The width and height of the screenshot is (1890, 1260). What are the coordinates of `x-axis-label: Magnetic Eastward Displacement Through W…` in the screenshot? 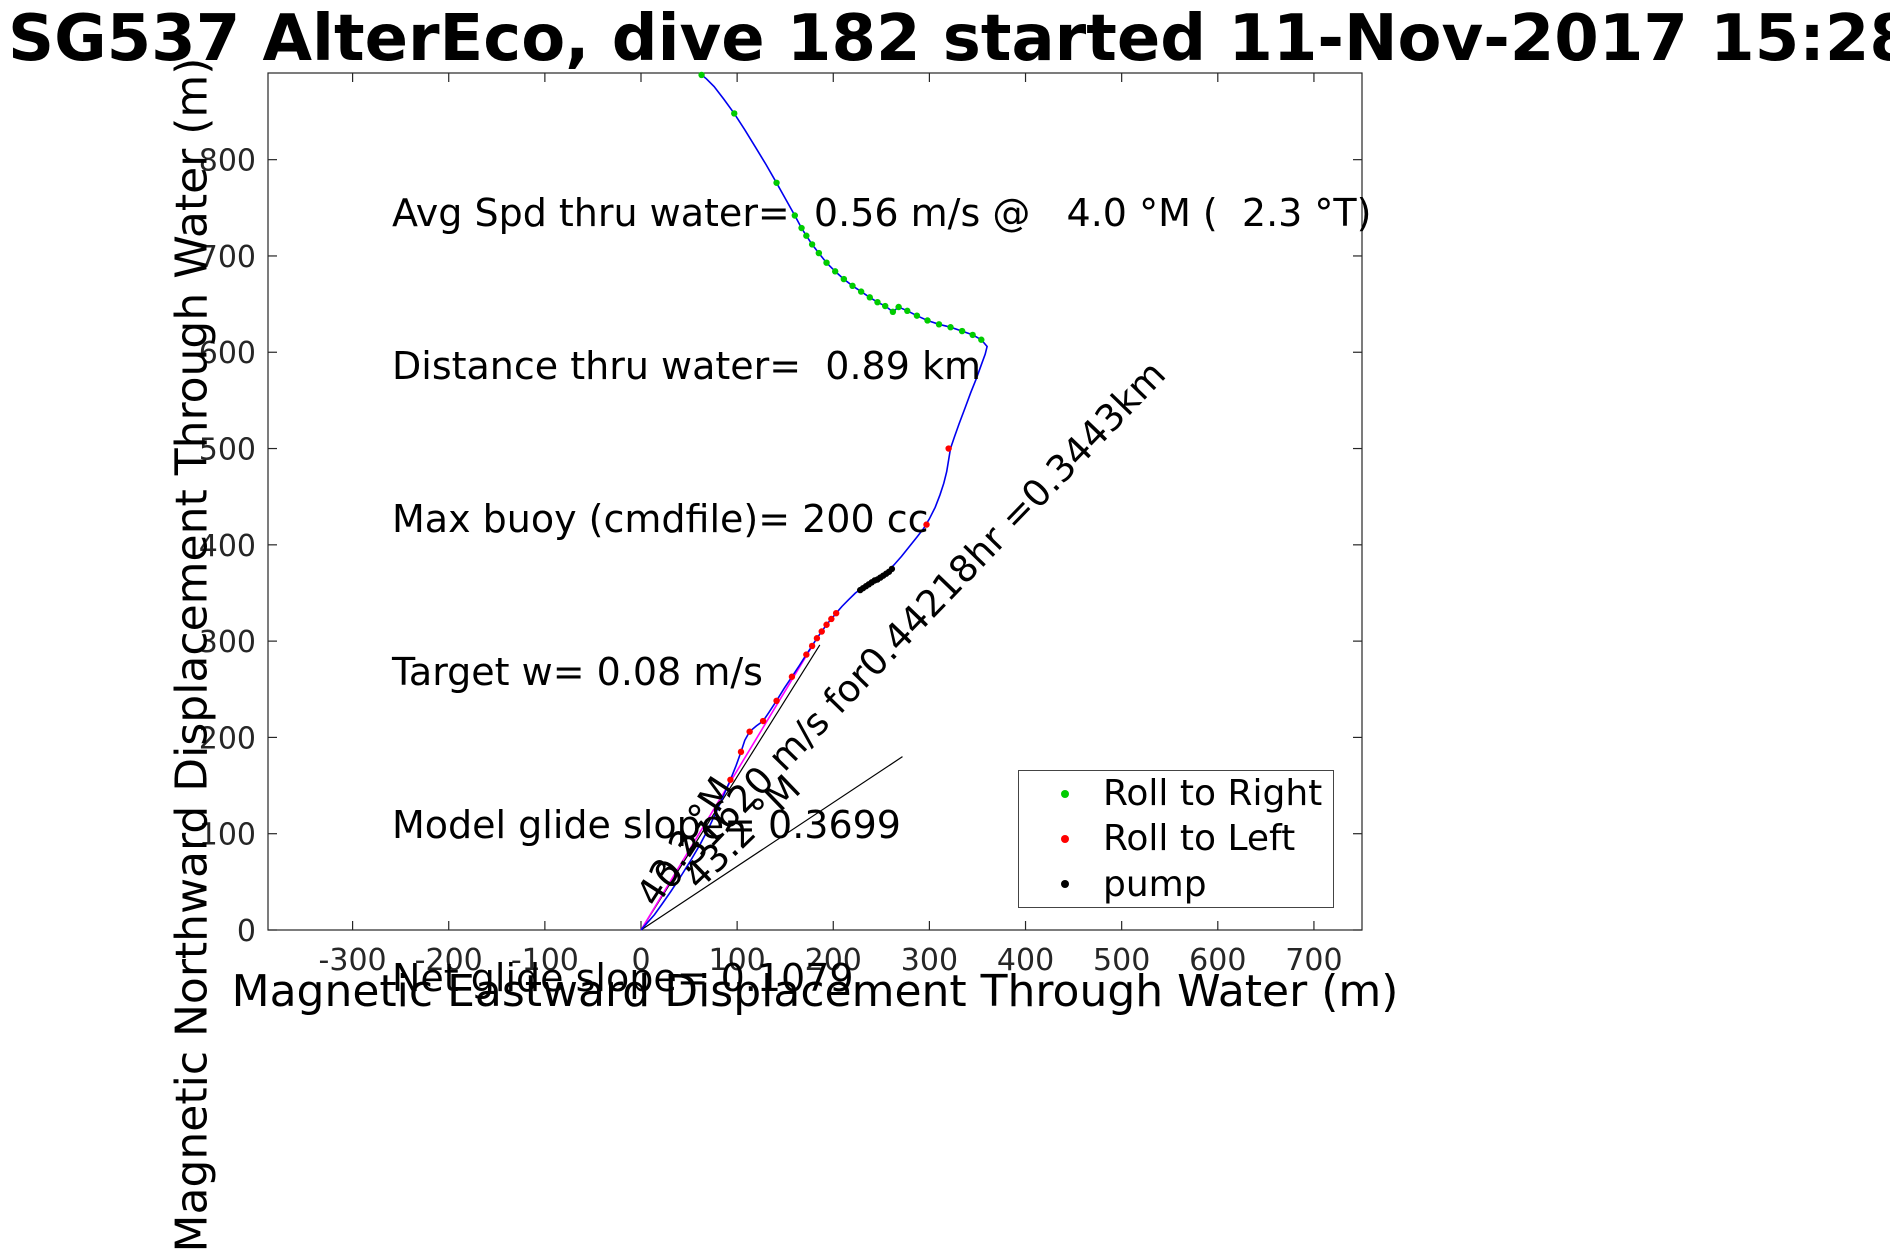 It's located at (815, 991).